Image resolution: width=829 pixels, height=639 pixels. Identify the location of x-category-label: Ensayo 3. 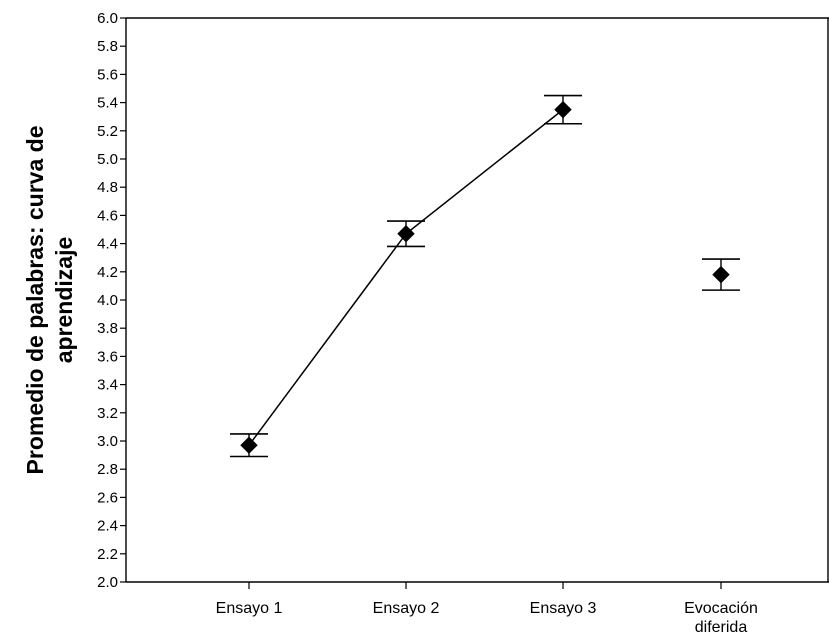
(563, 608).